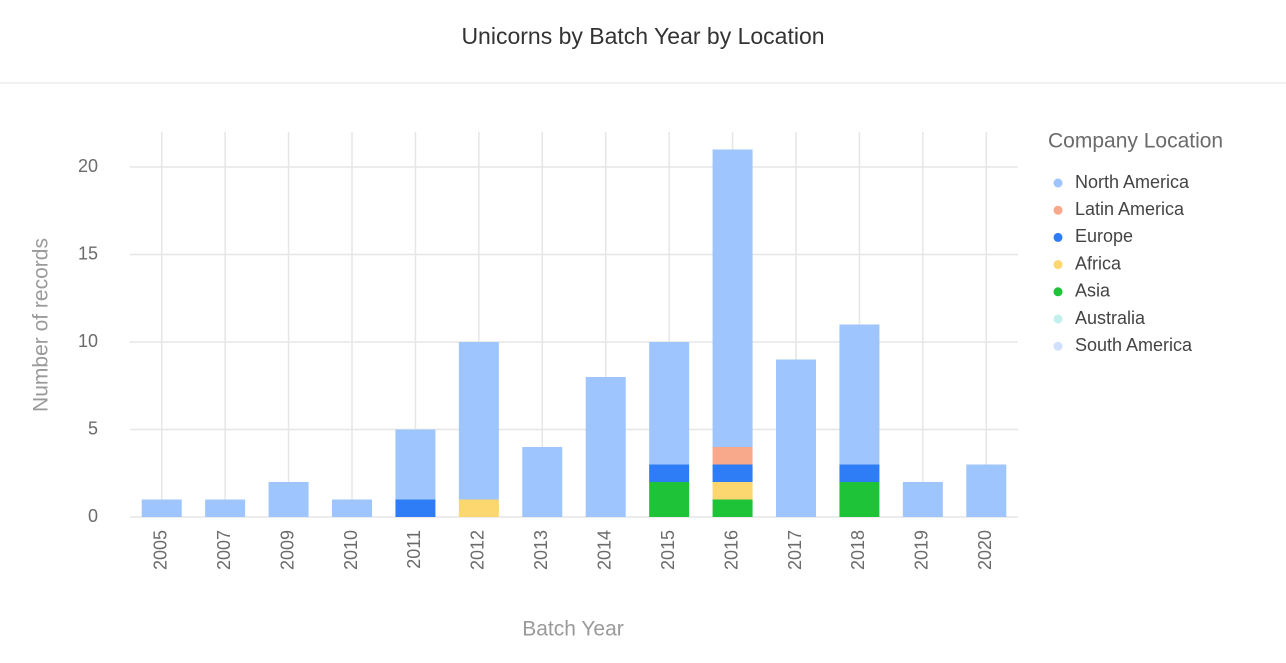 The height and width of the screenshot is (663, 1286). I want to click on x-tick-label: 2017, so click(795, 550).